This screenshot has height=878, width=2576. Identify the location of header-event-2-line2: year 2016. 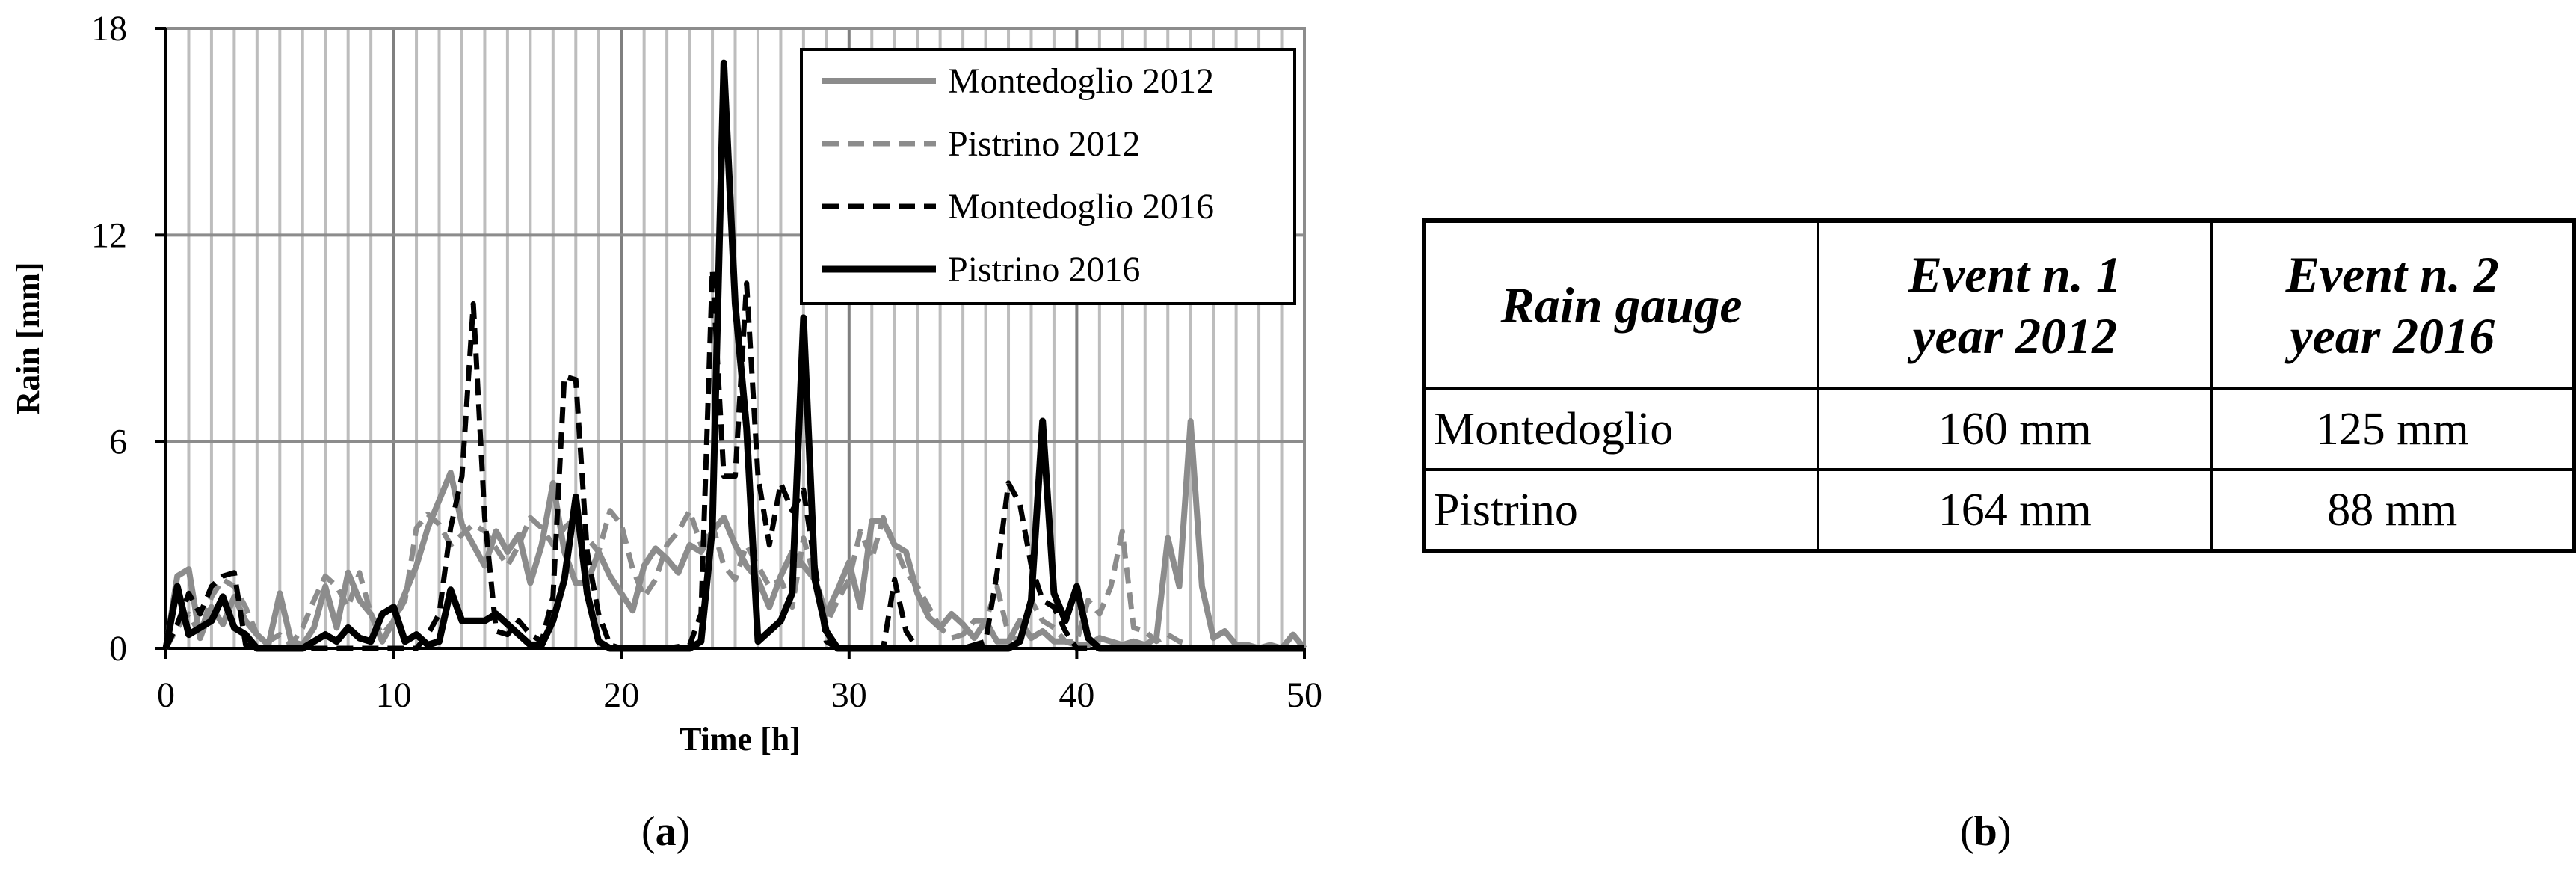
(2392, 336).